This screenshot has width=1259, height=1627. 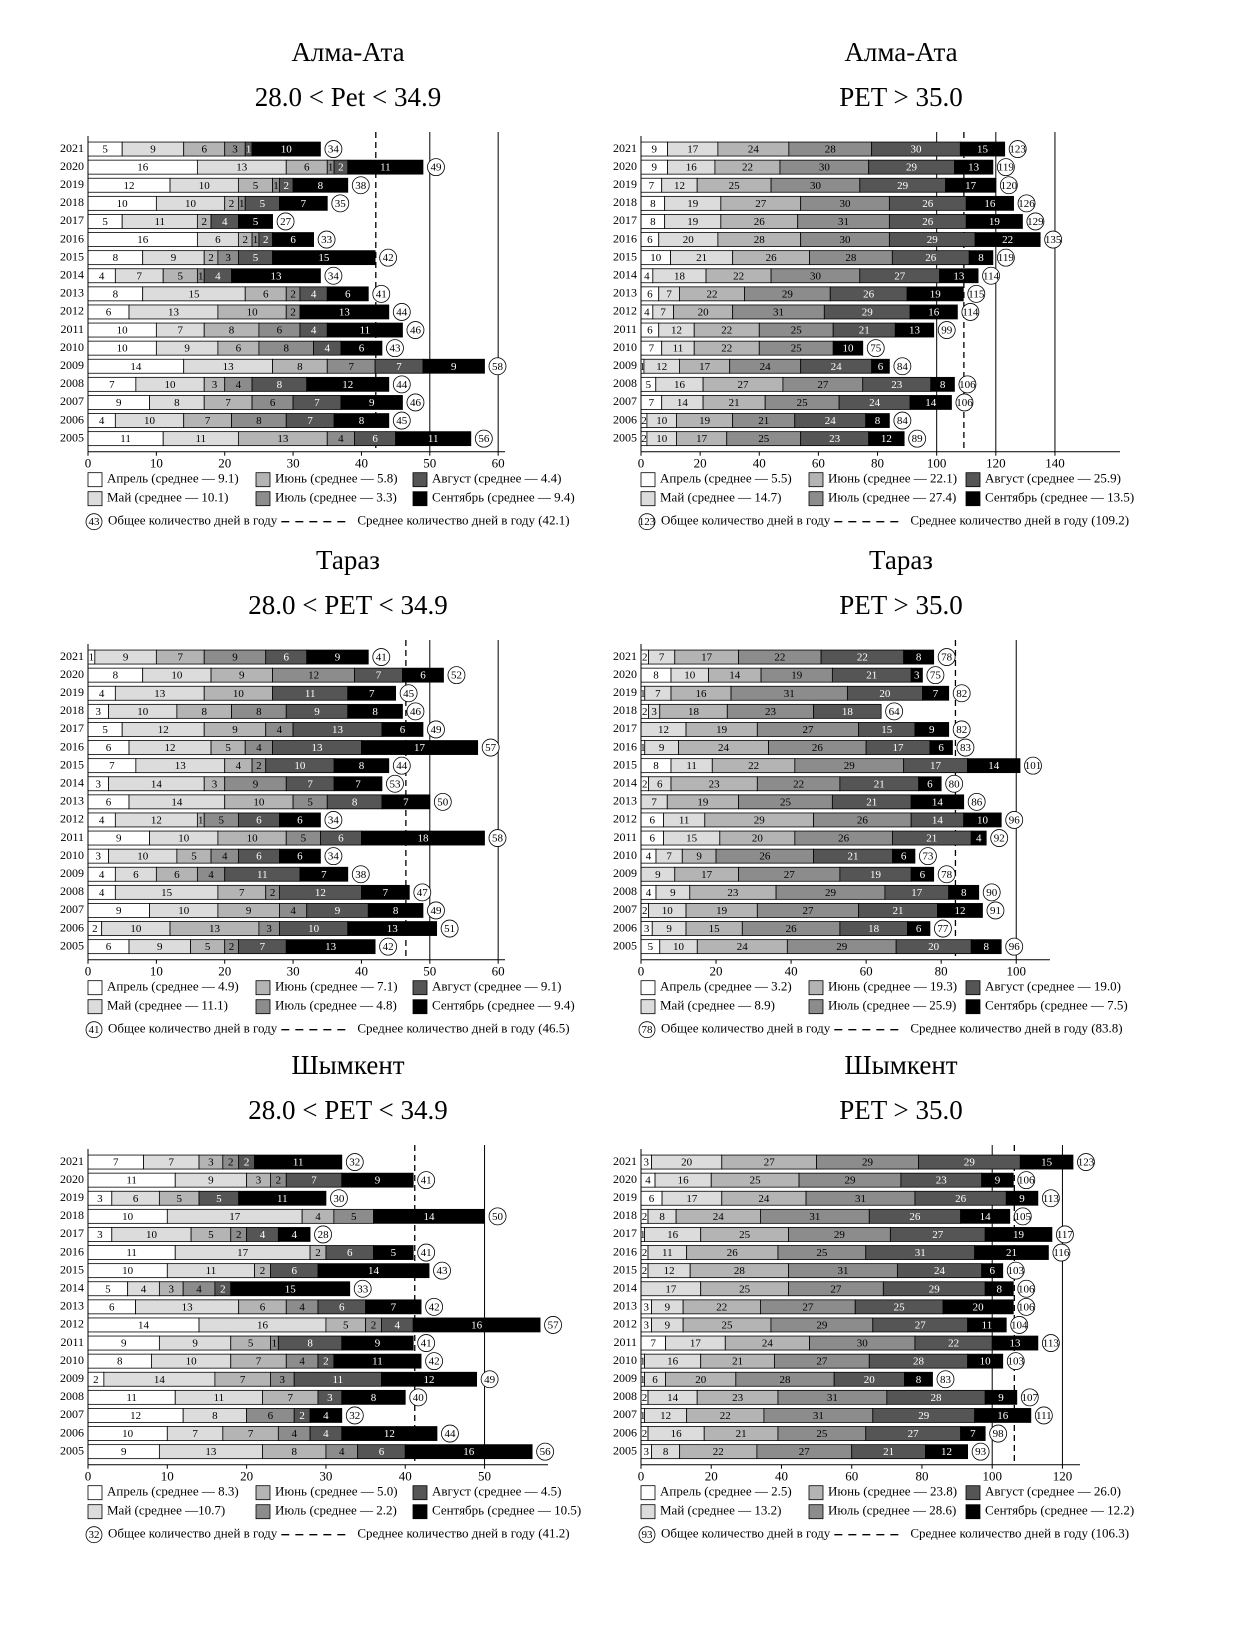 What do you see at coordinates (772, 258) in the screenshot?
I see `data-label: 26` at bounding box center [772, 258].